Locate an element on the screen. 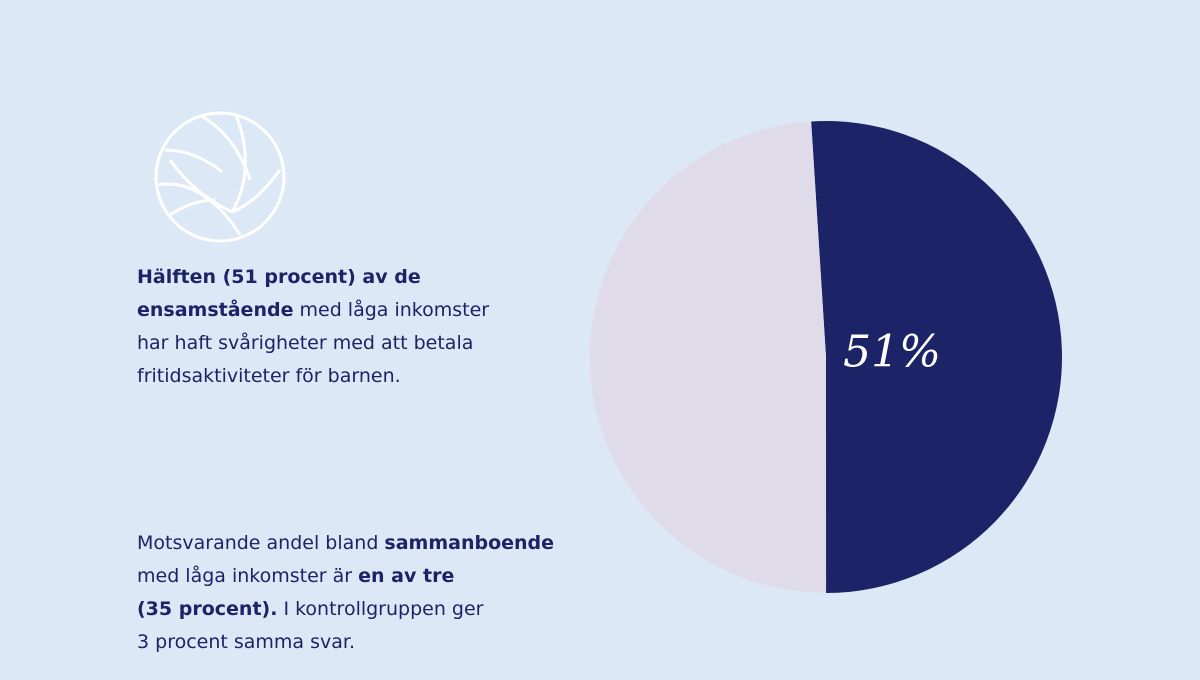 Image resolution: width=1200 pixels, height=680 pixels. volleyball-icon is located at coordinates (220, 177).